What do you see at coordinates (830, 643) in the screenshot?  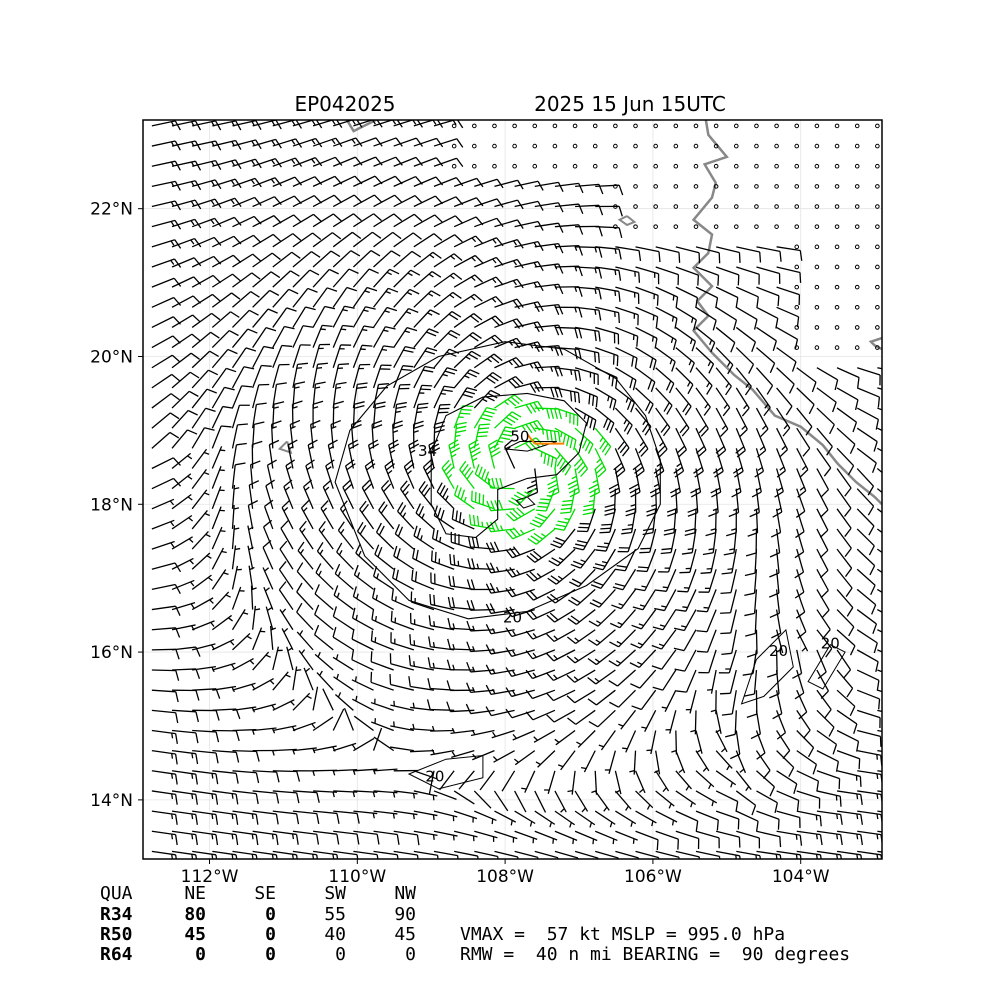 I see `contour-label: 20` at bounding box center [830, 643].